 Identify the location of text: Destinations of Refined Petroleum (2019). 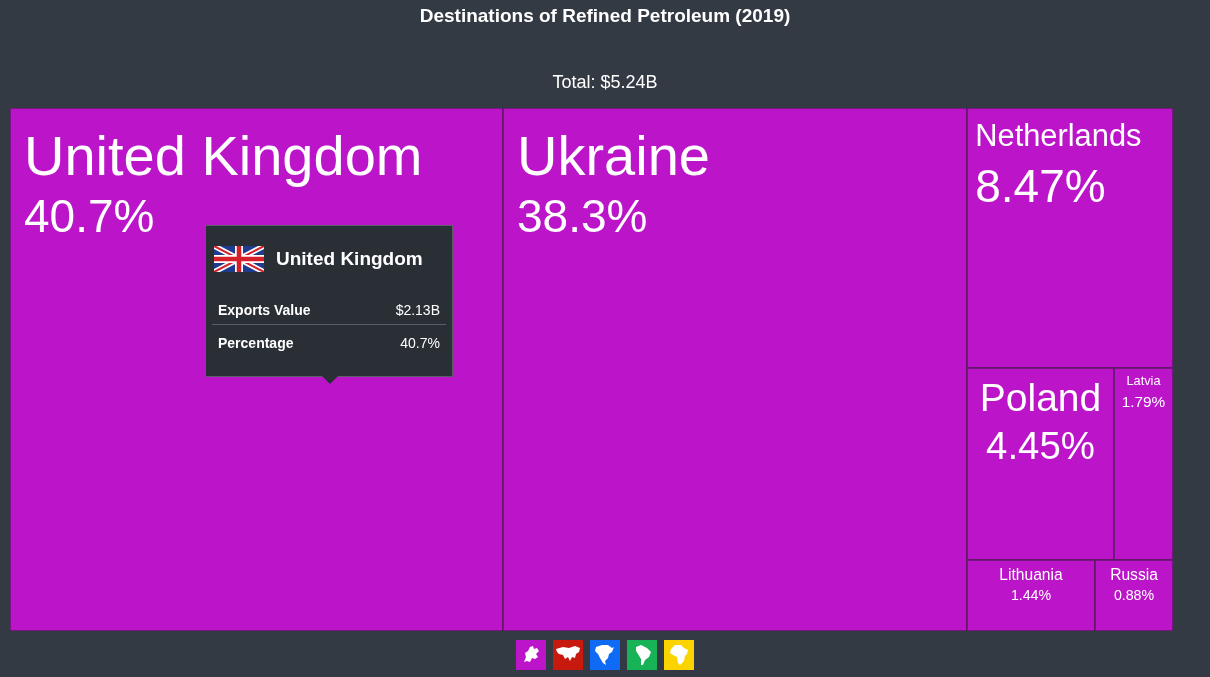
(605, 16).